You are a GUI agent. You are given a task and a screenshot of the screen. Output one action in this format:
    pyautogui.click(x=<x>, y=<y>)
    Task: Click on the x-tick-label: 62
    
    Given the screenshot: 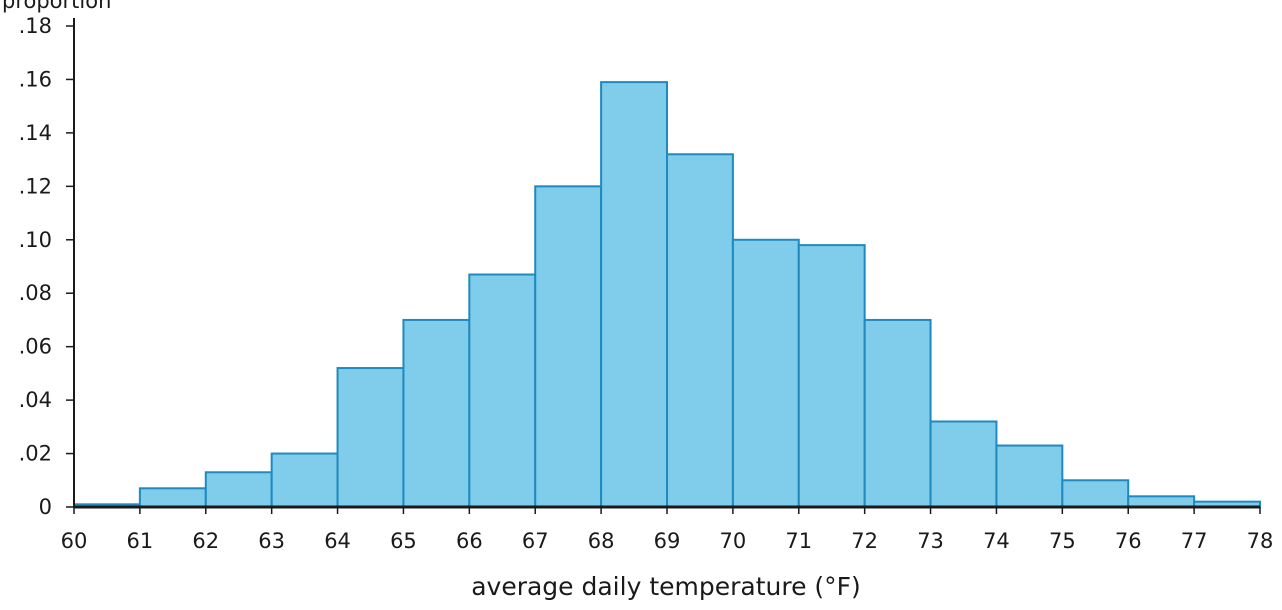 What is the action you would take?
    pyautogui.click(x=205, y=541)
    